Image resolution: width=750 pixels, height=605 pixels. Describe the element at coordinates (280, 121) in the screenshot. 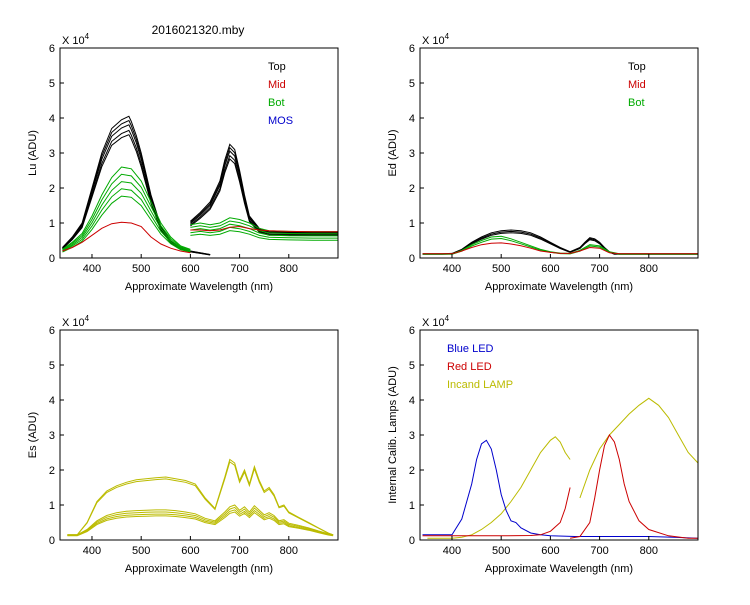

I see `legend-entry-mos: MOS` at that location.